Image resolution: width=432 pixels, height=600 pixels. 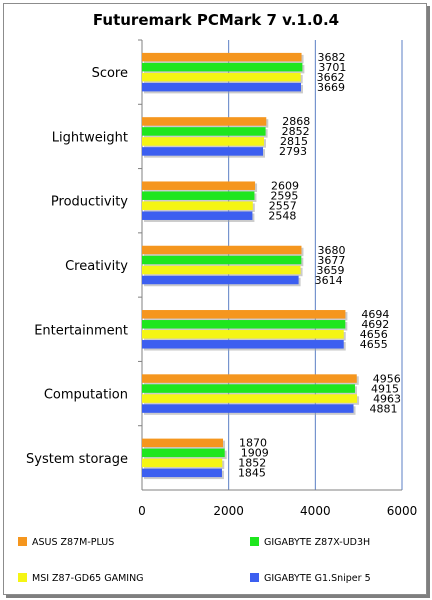 I want to click on category-label: Creativity, so click(x=96, y=266).